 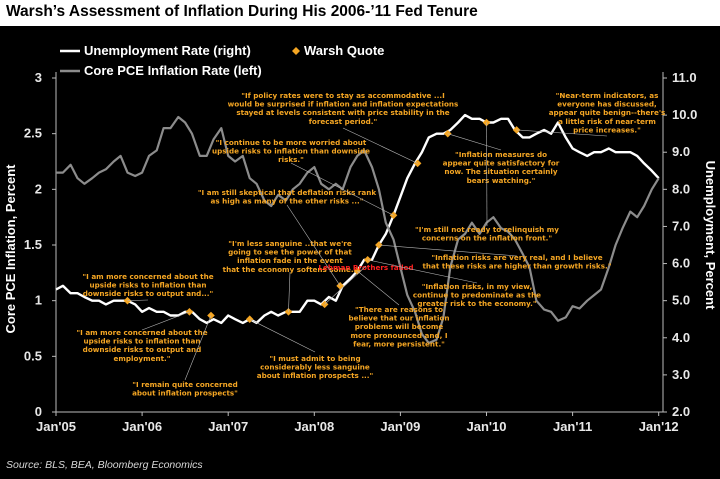 I want to click on x-tick-label: Jan'12, so click(x=659, y=426).